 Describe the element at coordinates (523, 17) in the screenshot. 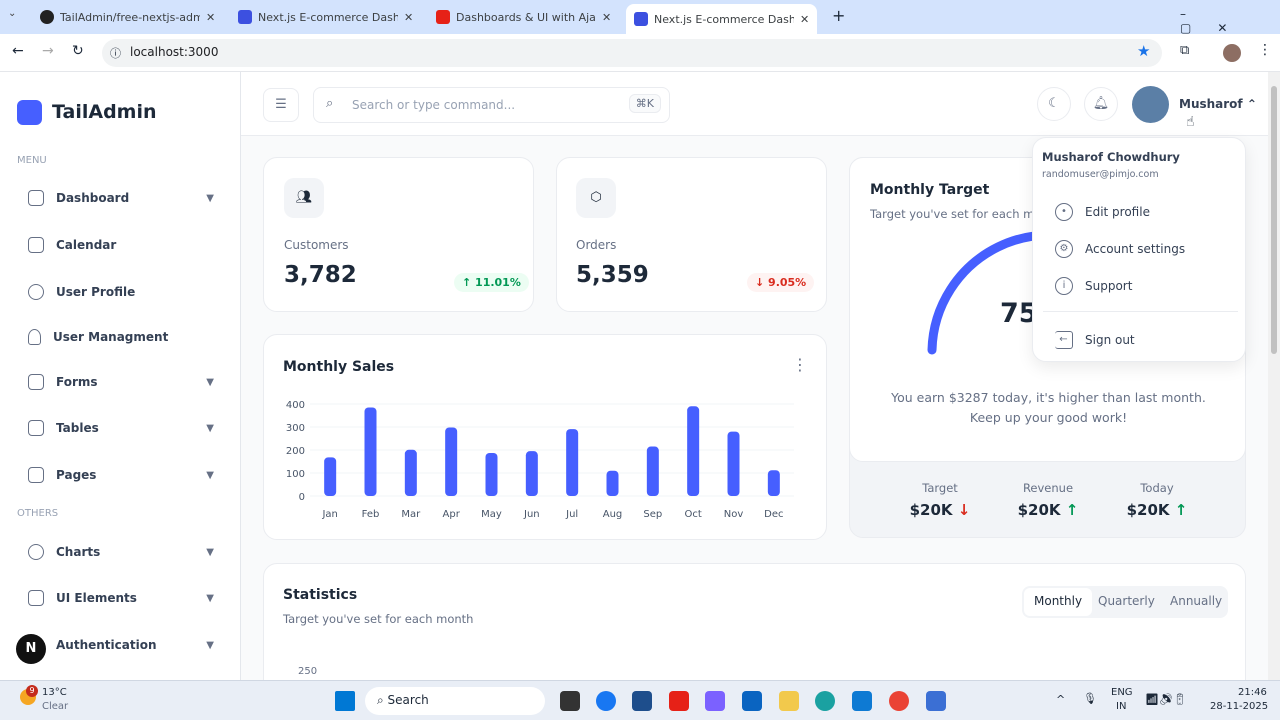

I see `browser-tab: Dashboards & UI with Ajay - Yo ✕` at that location.